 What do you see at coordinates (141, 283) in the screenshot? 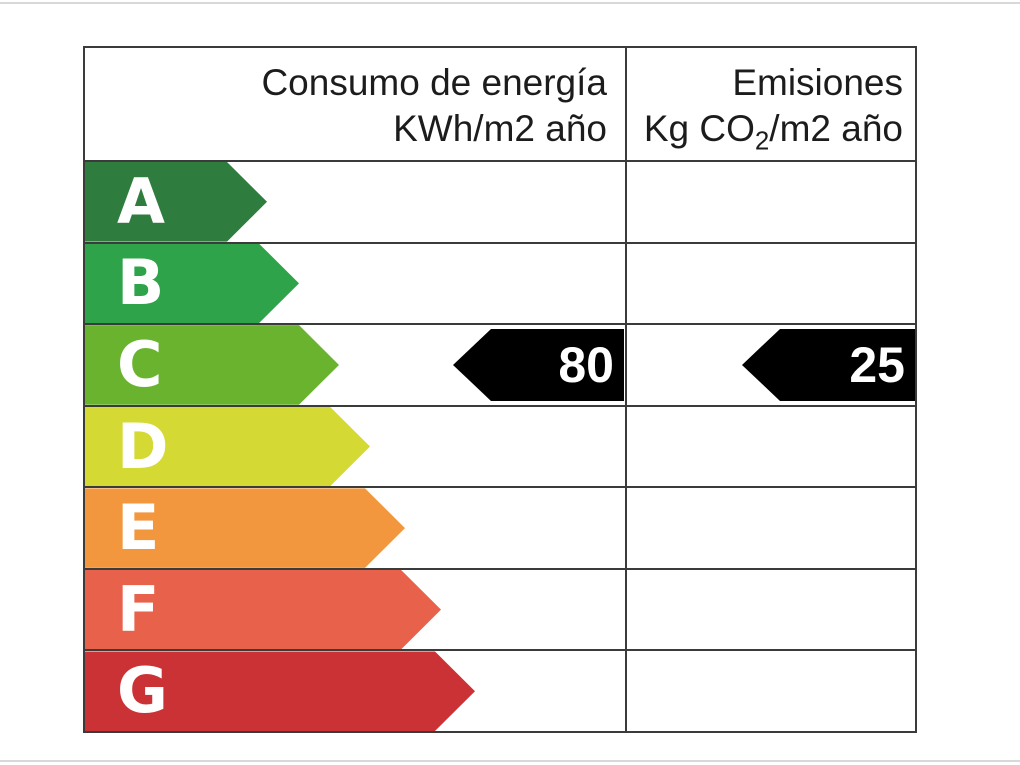
I see `rating-letter: B` at bounding box center [141, 283].